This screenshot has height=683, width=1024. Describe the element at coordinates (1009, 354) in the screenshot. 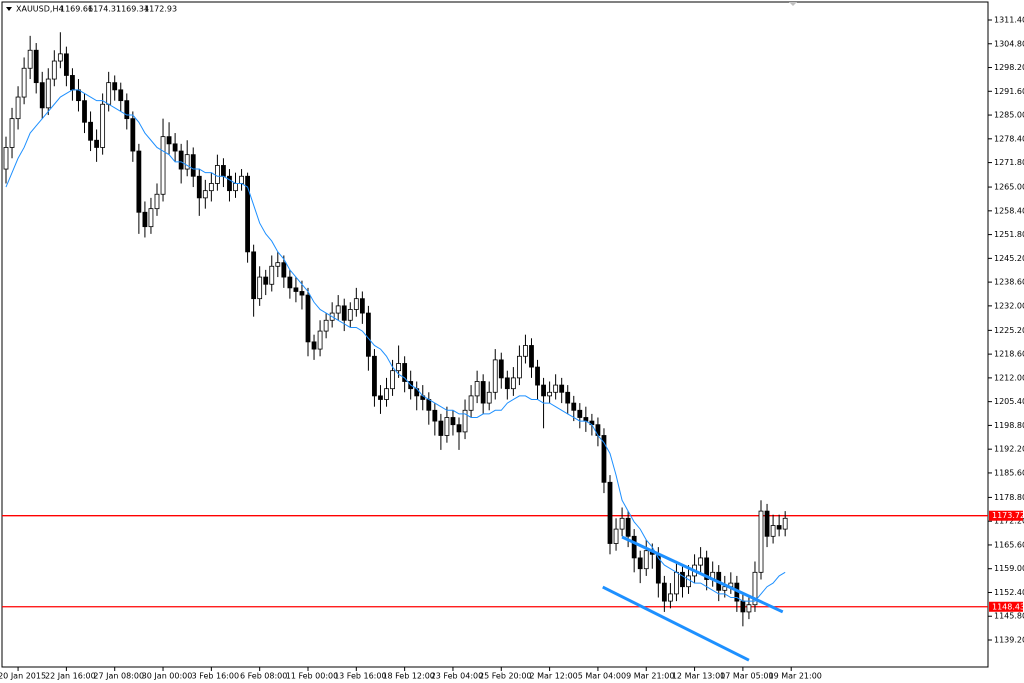

I see `y-tick-label: 1218.60` at that location.